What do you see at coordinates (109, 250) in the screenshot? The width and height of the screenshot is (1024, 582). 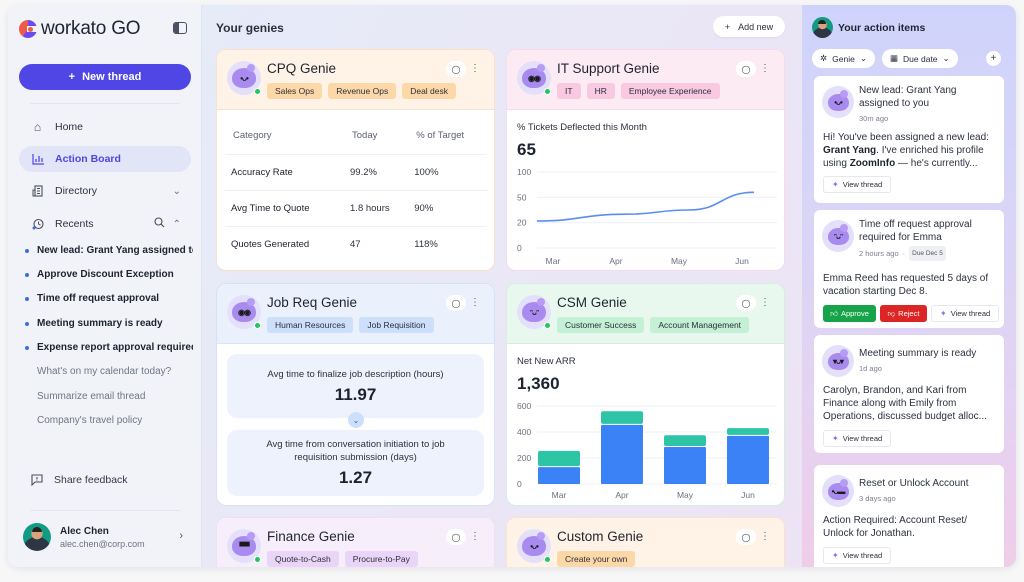 I see `recent-item: New lead: Grant Yang assigned to you` at bounding box center [109, 250].